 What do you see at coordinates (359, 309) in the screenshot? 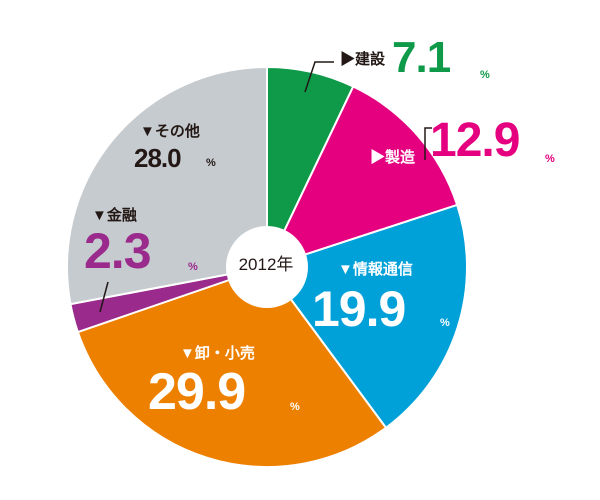
I see `slice-value-ict: 19.9` at bounding box center [359, 309].